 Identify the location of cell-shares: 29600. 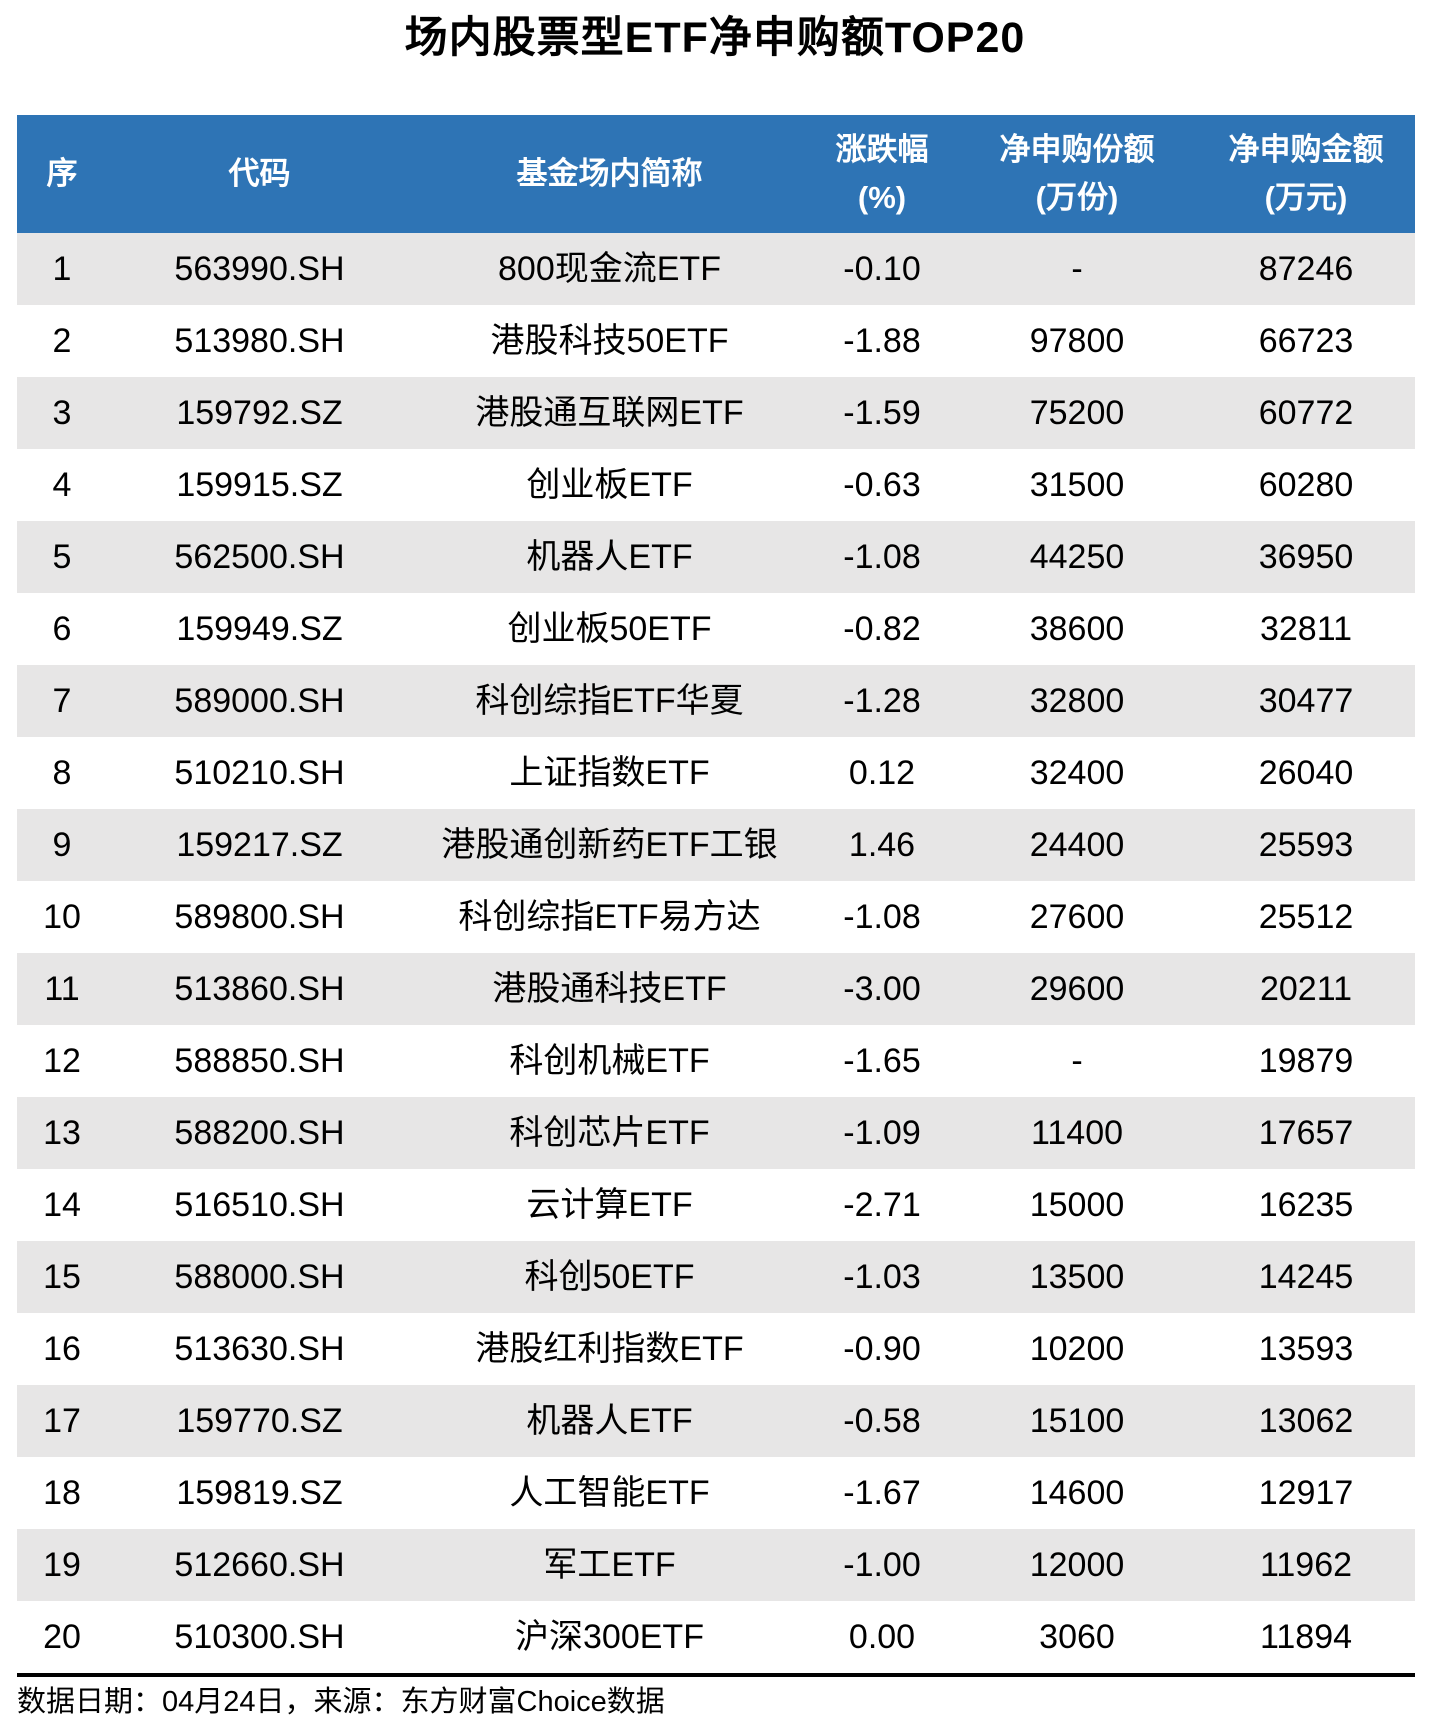
(1077, 989).